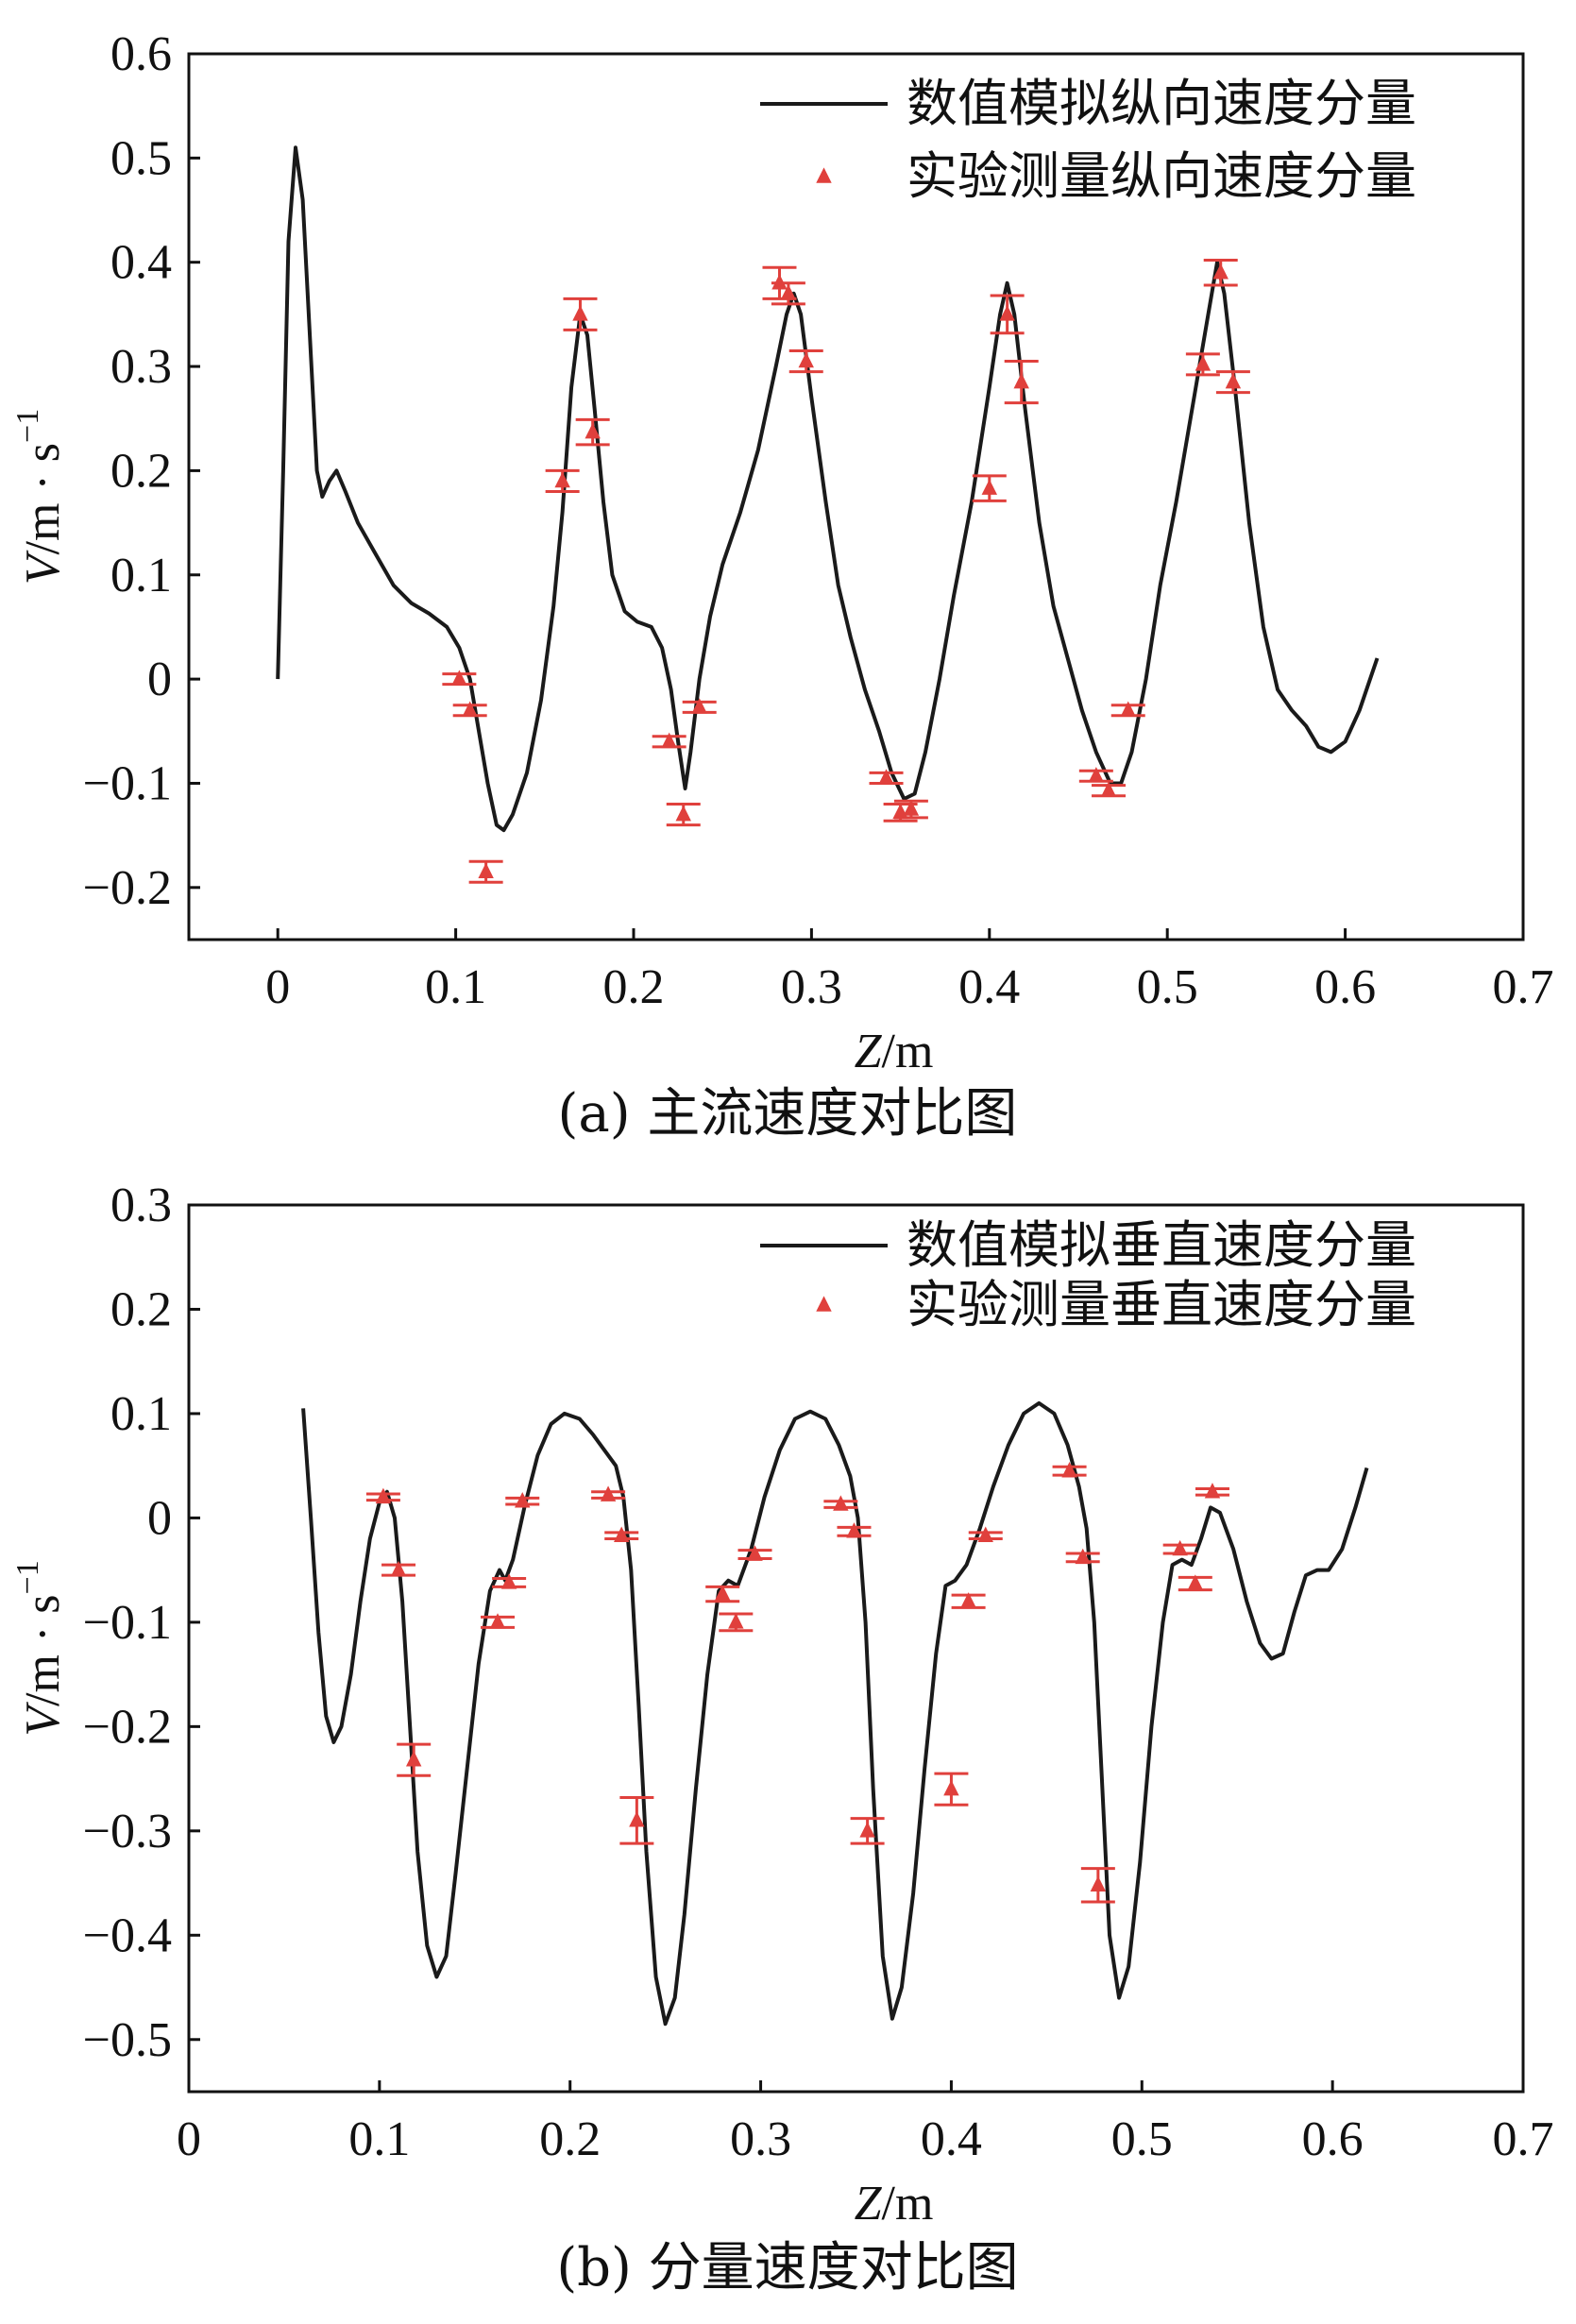  I want to click on y-tick-label: 0.6, so click(141, 54).